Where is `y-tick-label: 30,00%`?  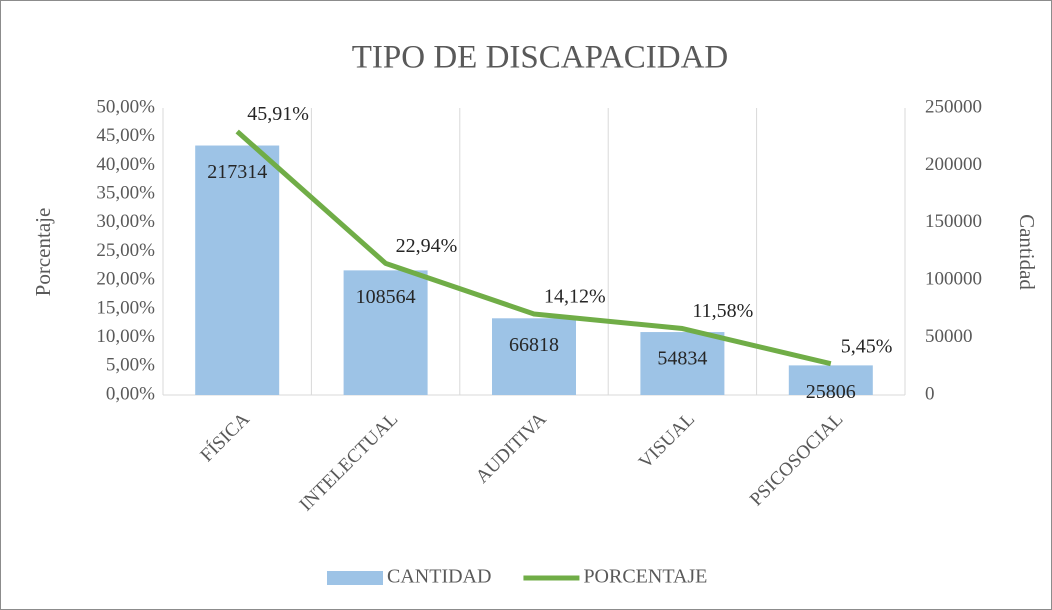 y-tick-label: 30,00% is located at coordinates (125, 221).